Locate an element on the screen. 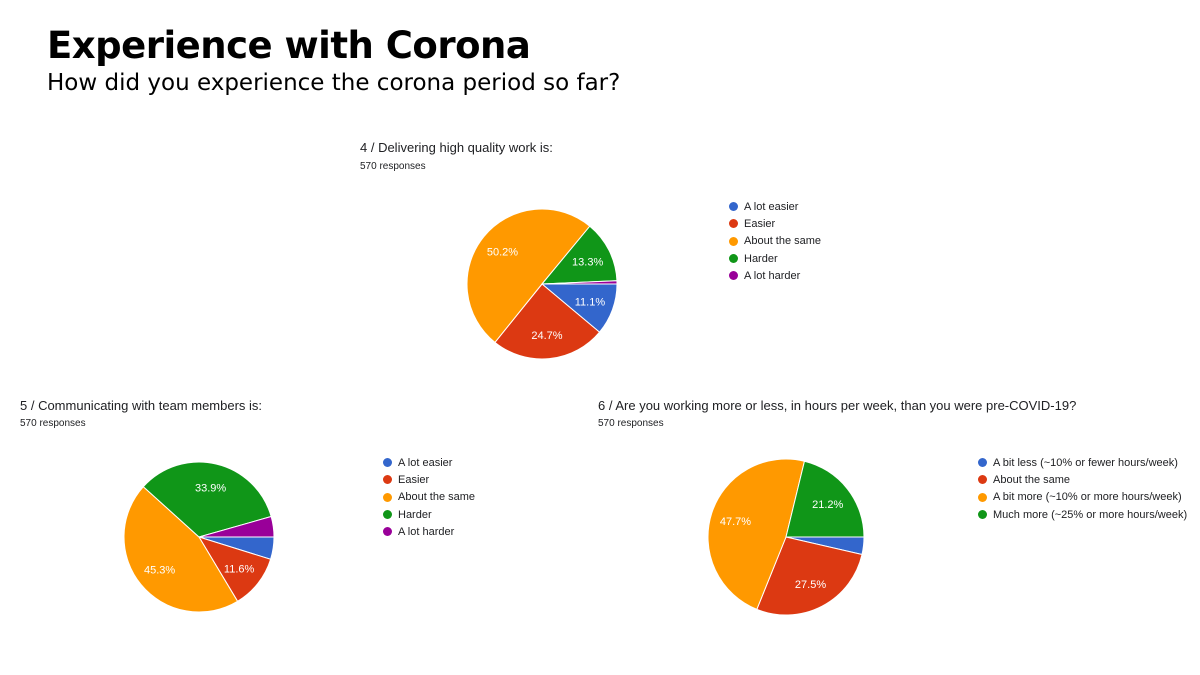 This screenshot has height=675, width=1200. chart-1-title: 4 / Delivering high quality work is: is located at coordinates (456, 147).